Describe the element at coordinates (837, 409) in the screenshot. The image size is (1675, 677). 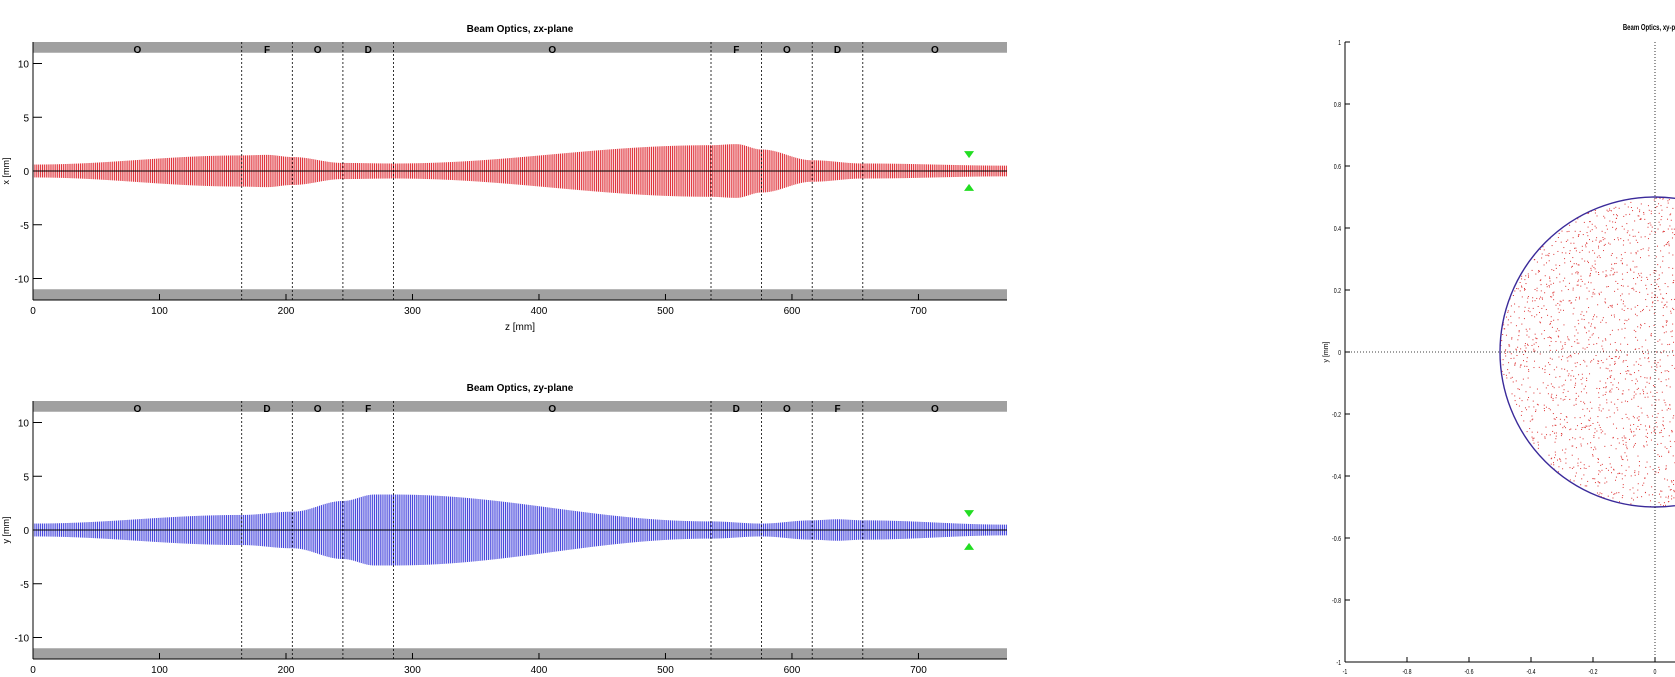
I see `element-label: F` at that location.